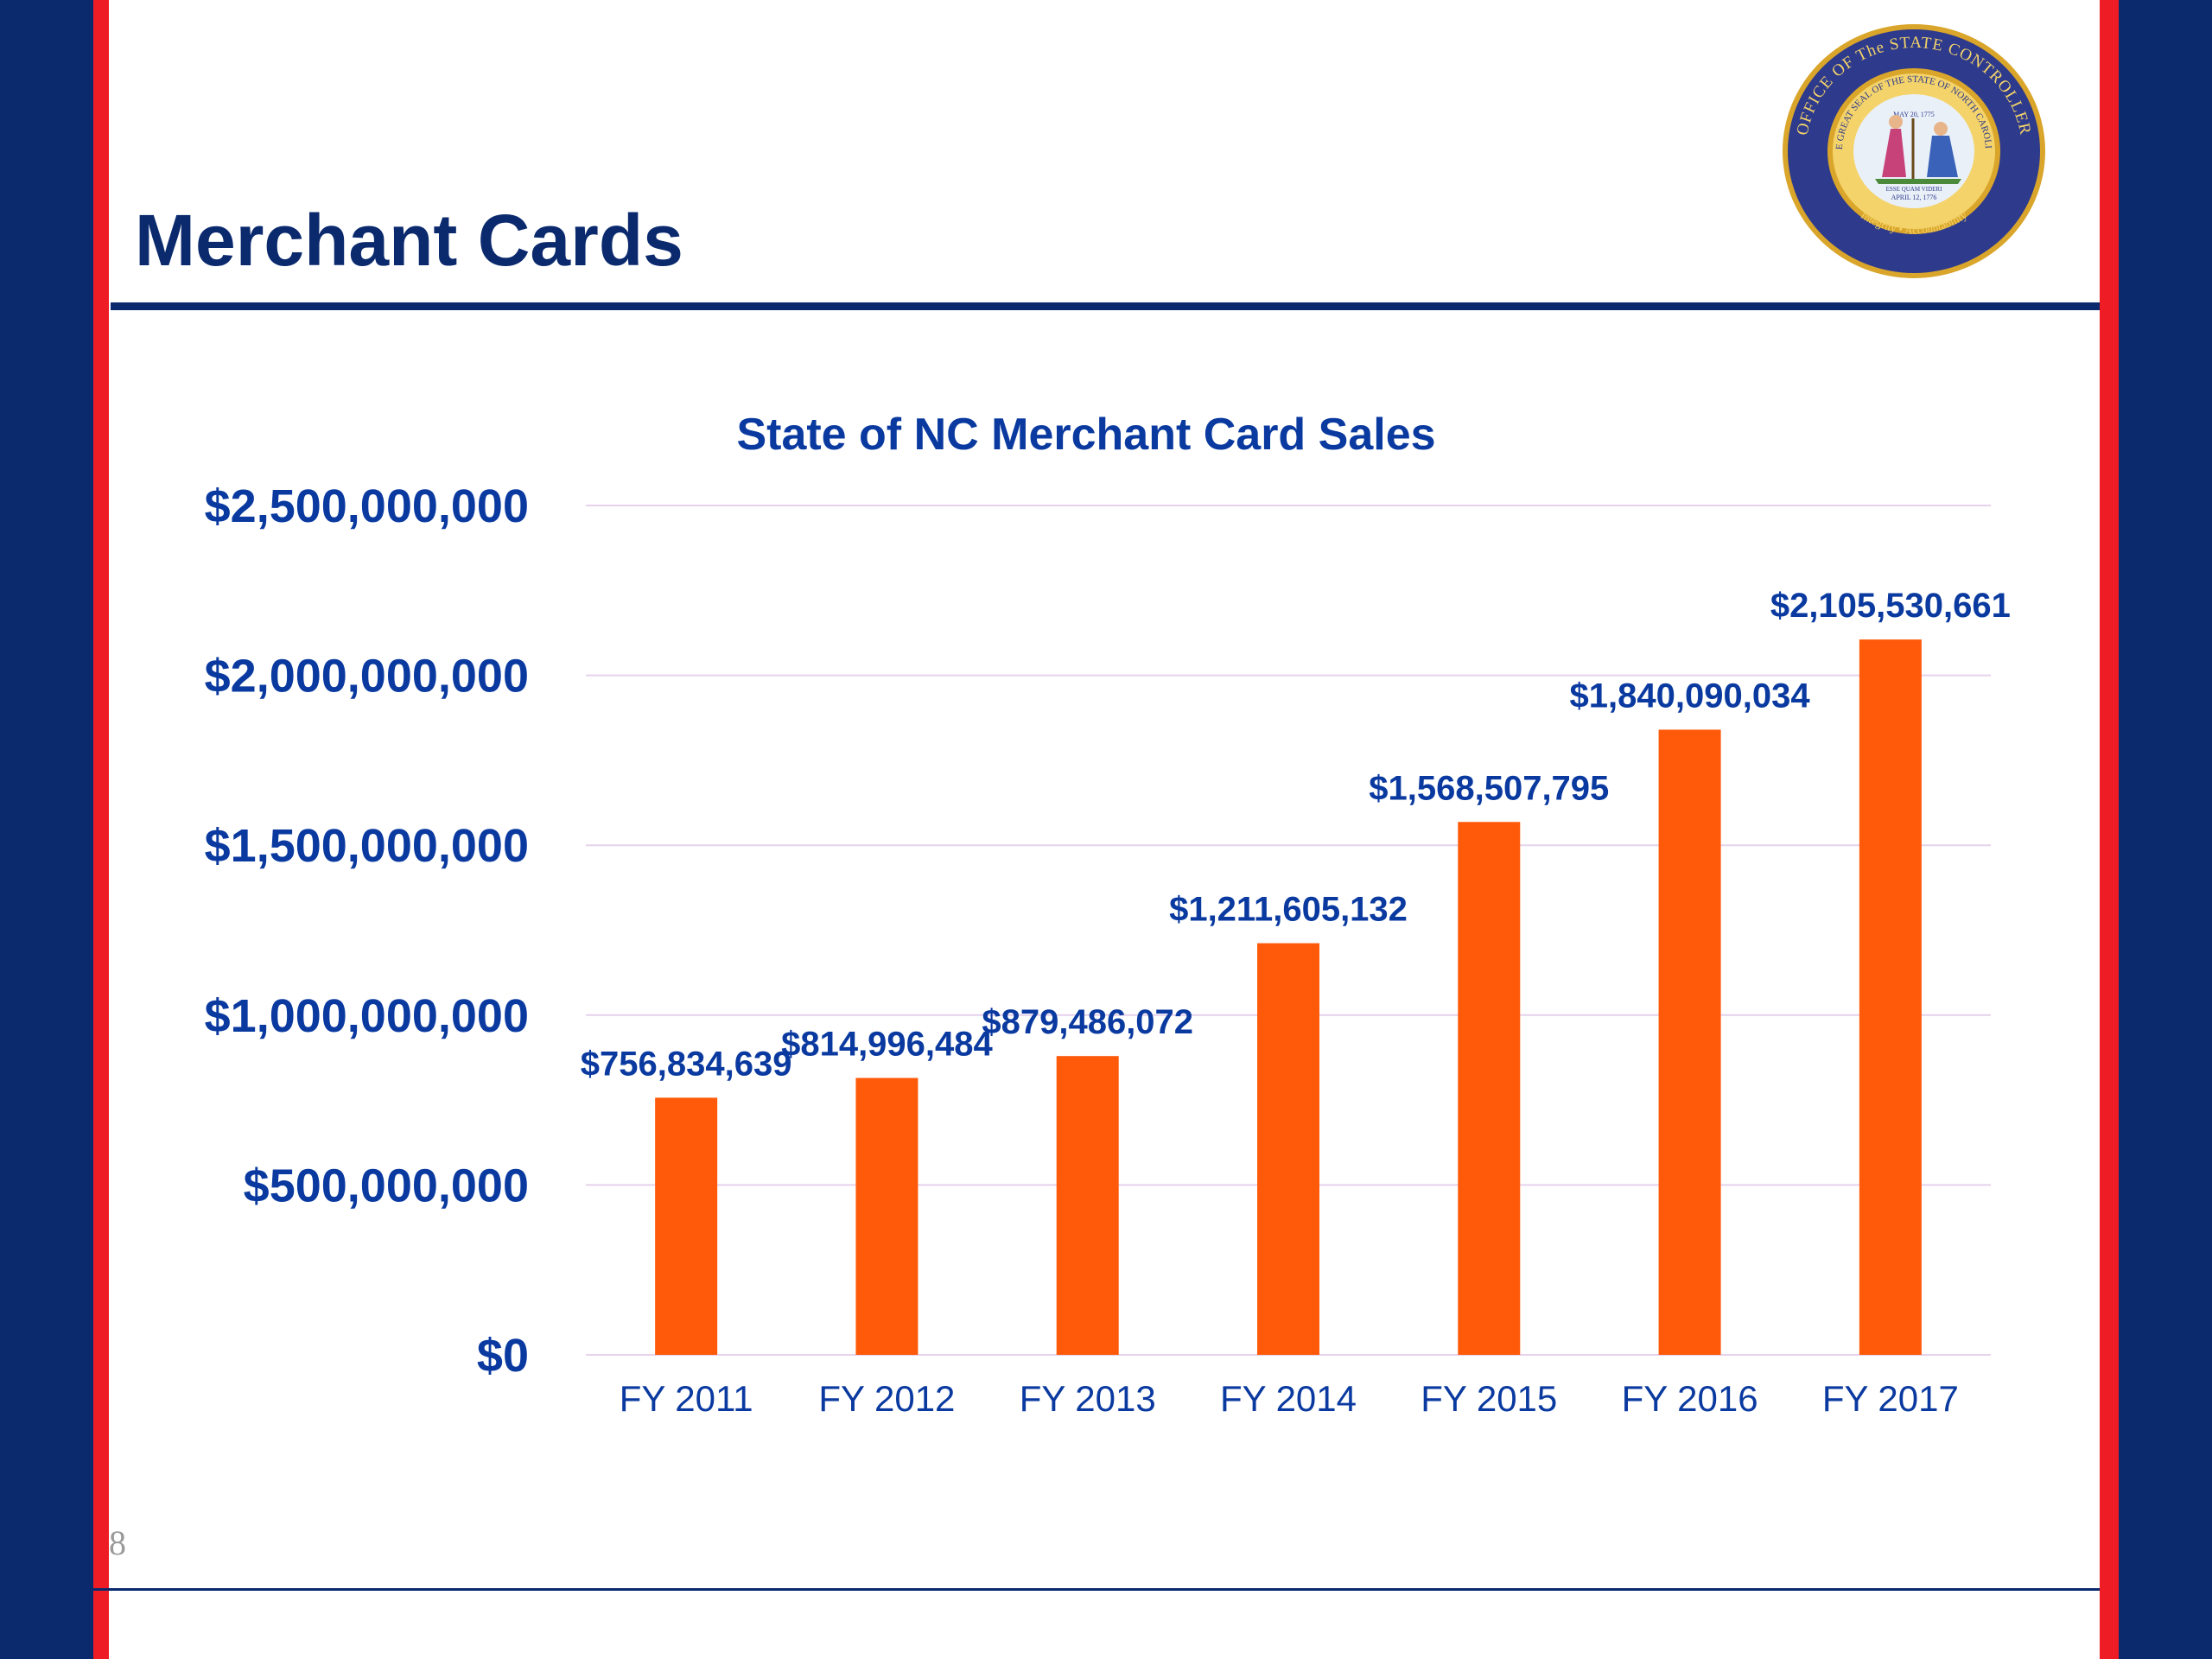 This screenshot has width=2212, height=1659. What do you see at coordinates (1489, 788) in the screenshot?
I see `bar-data-label: $1,568,507,795` at bounding box center [1489, 788].